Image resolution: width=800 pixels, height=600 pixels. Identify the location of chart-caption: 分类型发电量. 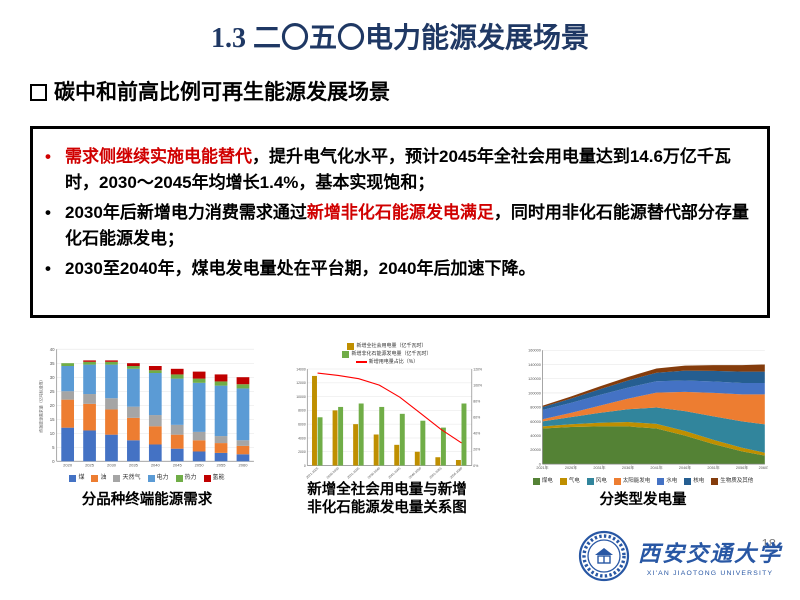
(643, 498).